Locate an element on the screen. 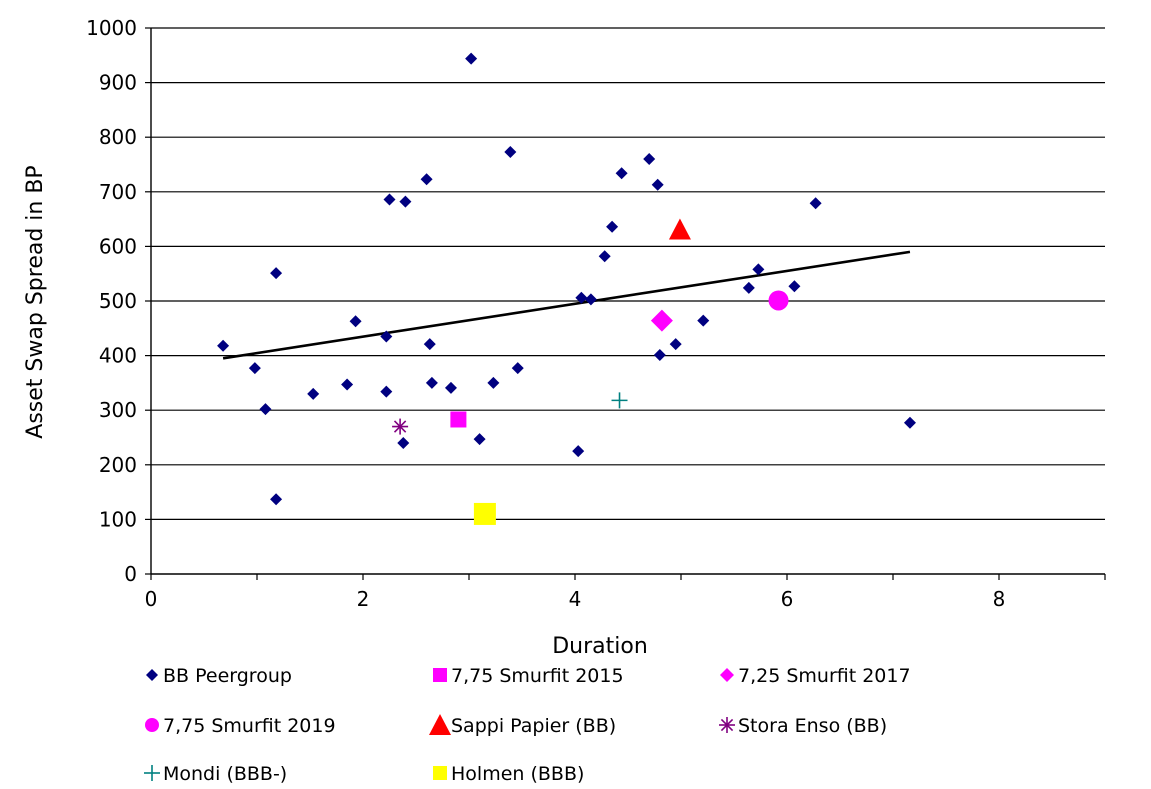 This screenshot has height=789, width=1151. x-tick-label: 4 is located at coordinates (575, 599).